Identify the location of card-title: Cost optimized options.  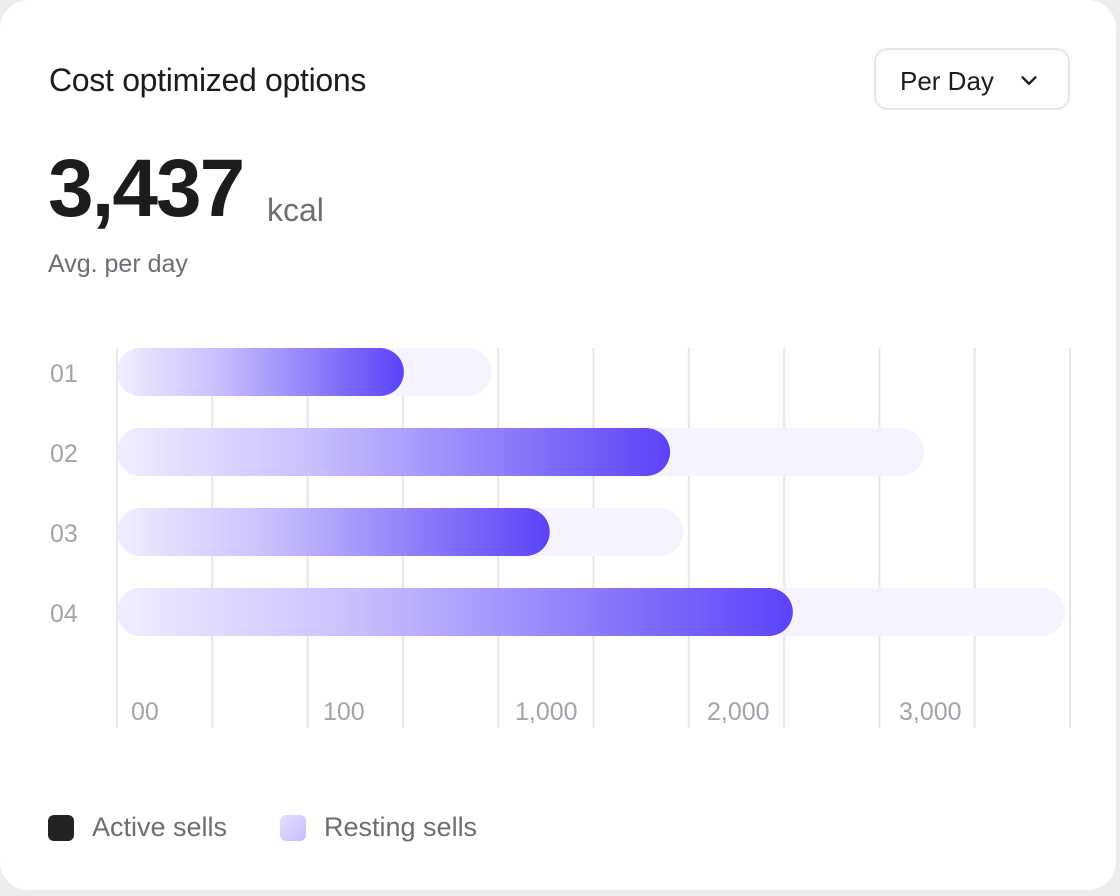
(208, 80).